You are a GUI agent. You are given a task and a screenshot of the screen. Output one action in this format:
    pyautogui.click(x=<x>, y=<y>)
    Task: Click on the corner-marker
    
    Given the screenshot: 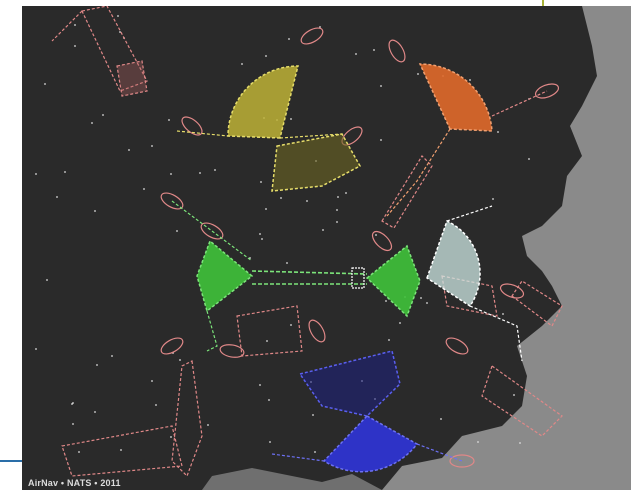 What is the action you would take?
    pyautogui.click(x=543, y=5)
    